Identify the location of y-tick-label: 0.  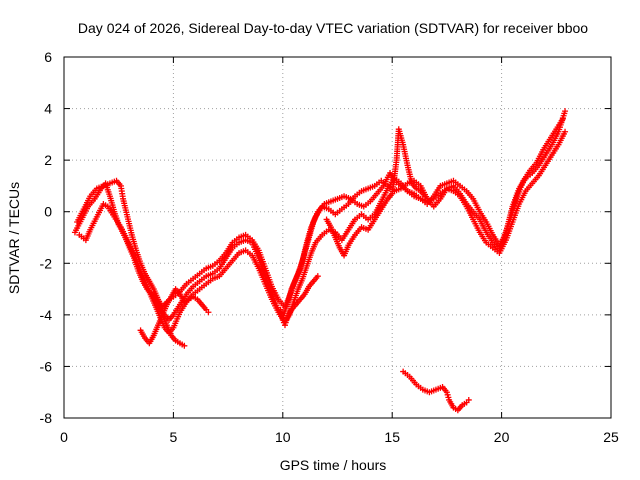
(48, 212).